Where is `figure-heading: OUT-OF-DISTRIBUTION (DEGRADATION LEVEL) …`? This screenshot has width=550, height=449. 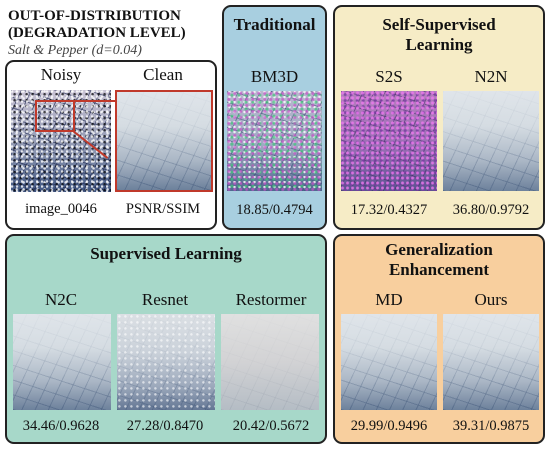
figure-heading: OUT-OF-DISTRIBUTION (DEGRADATION LEVEL) … is located at coordinates (115, 33).